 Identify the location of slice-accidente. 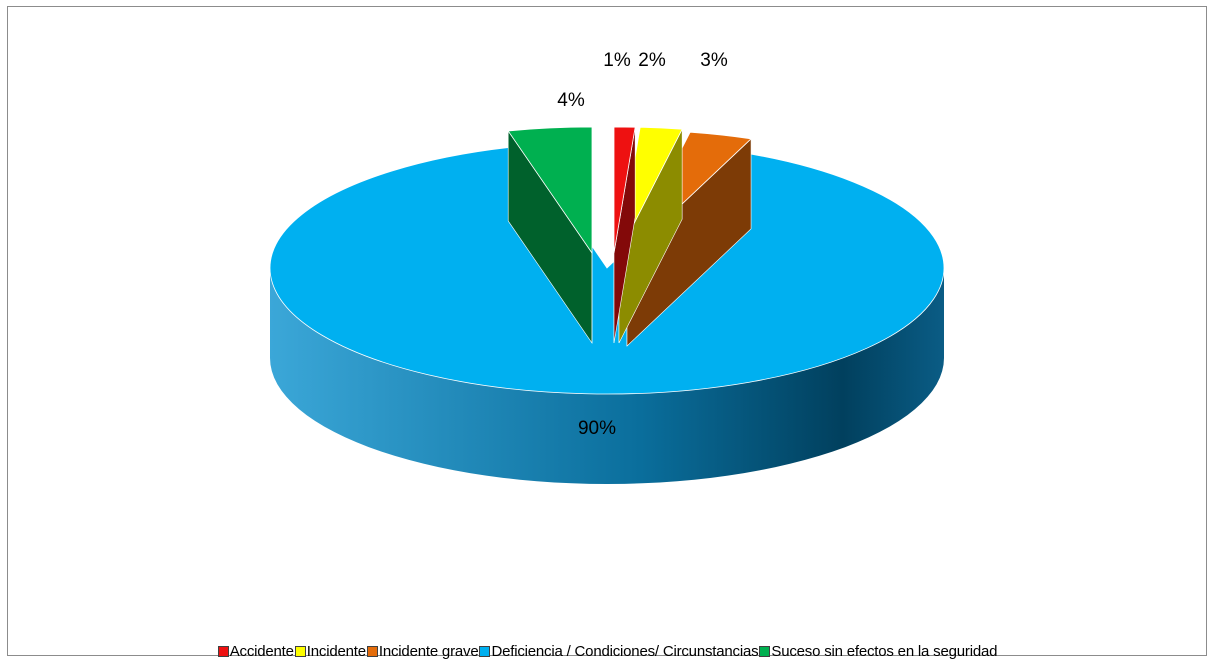
(624, 235).